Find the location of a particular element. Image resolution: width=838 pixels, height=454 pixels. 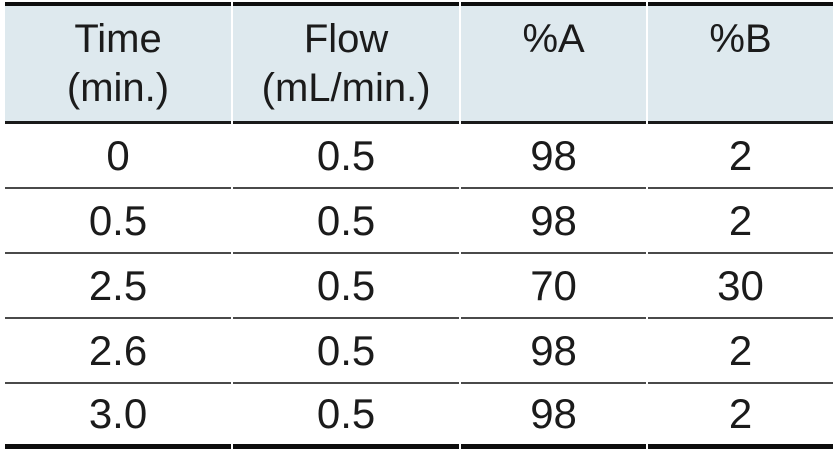

table-row: 0 0.5 98 2 is located at coordinates (419, 156).